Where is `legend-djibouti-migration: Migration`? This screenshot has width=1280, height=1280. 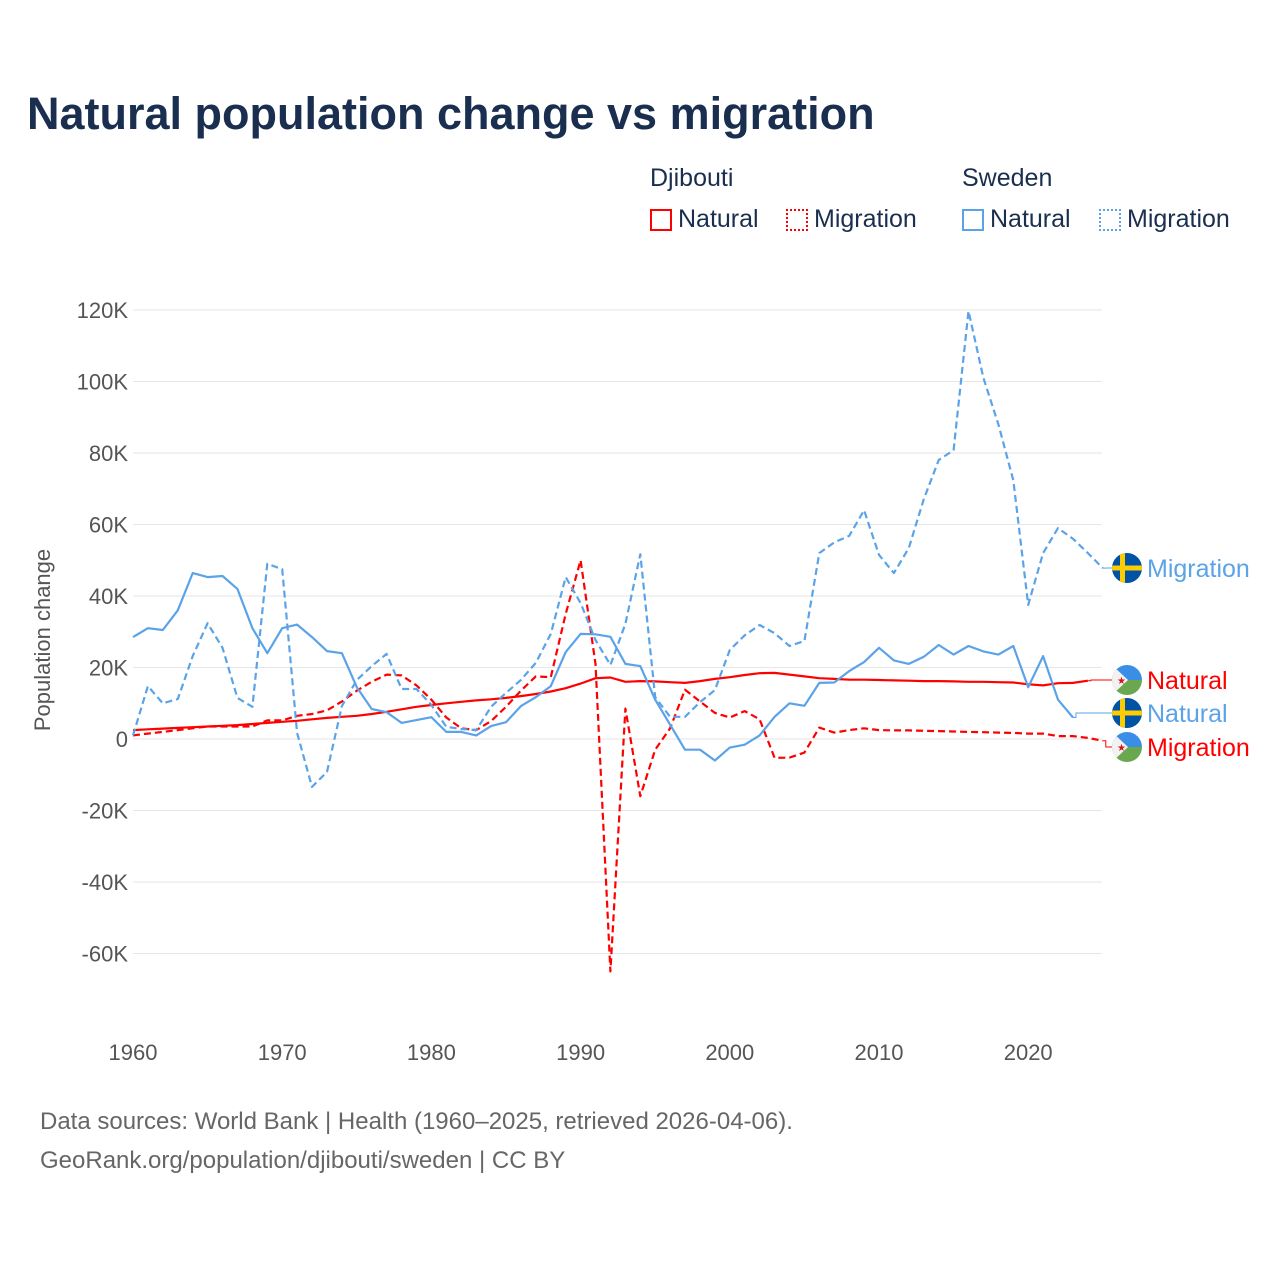
legend-djibouti-migration: Migration is located at coordinates (851, 219).